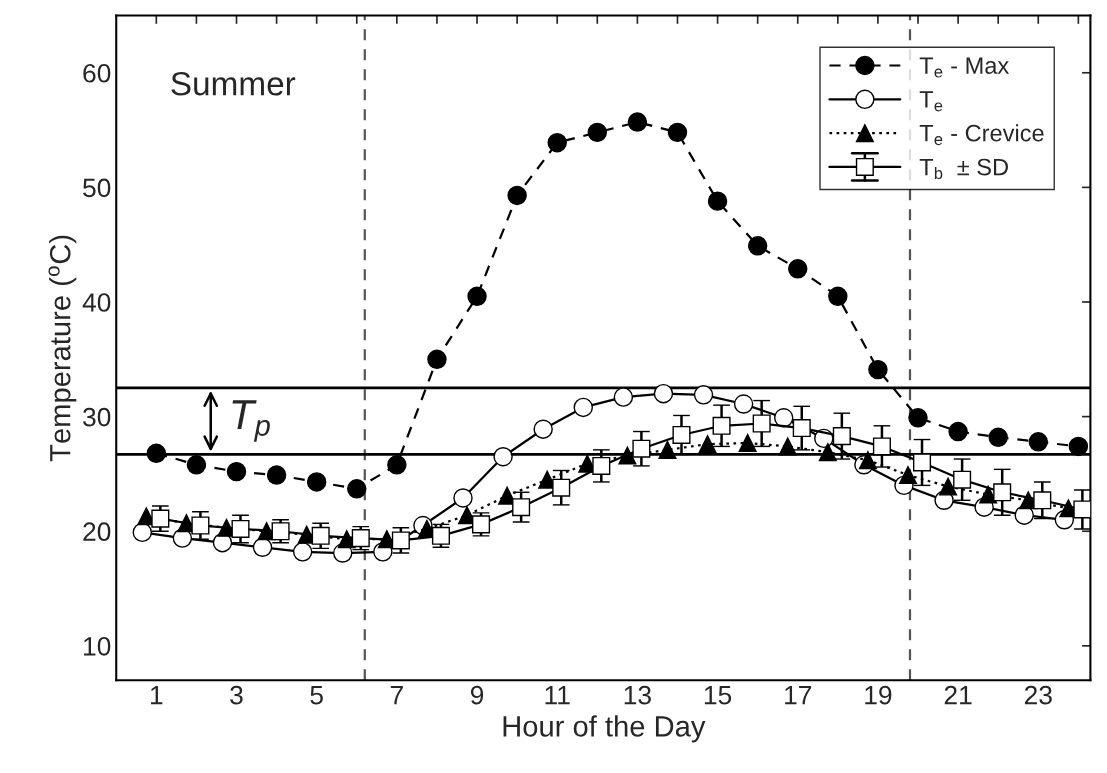 The image size is (1107, 773). I want to click on legend-label: T$_{e}$, so click(931, 101).